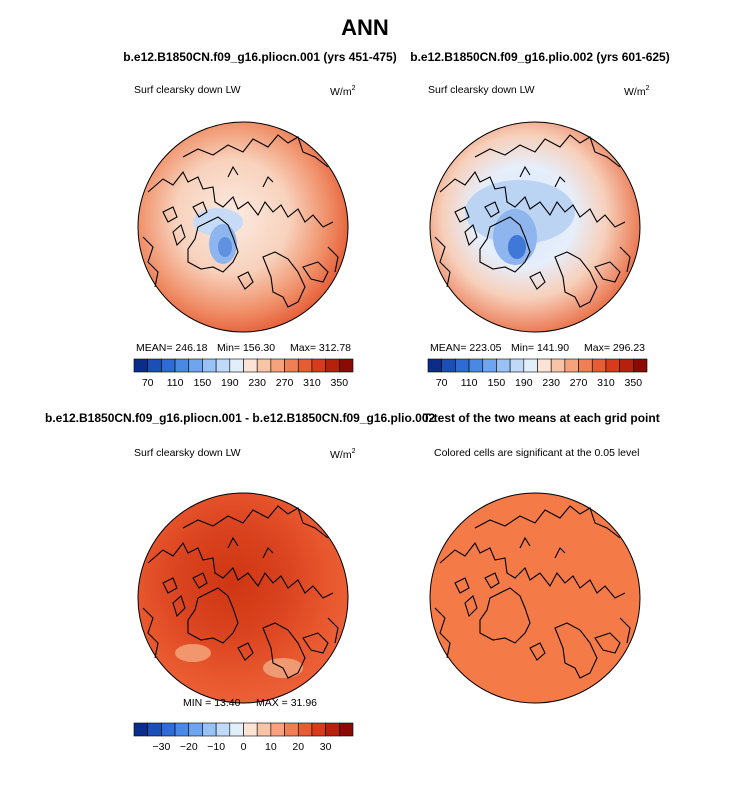 The image size is (730, 787). I want to click on stat: Max= 296.23, so click(614, 348).